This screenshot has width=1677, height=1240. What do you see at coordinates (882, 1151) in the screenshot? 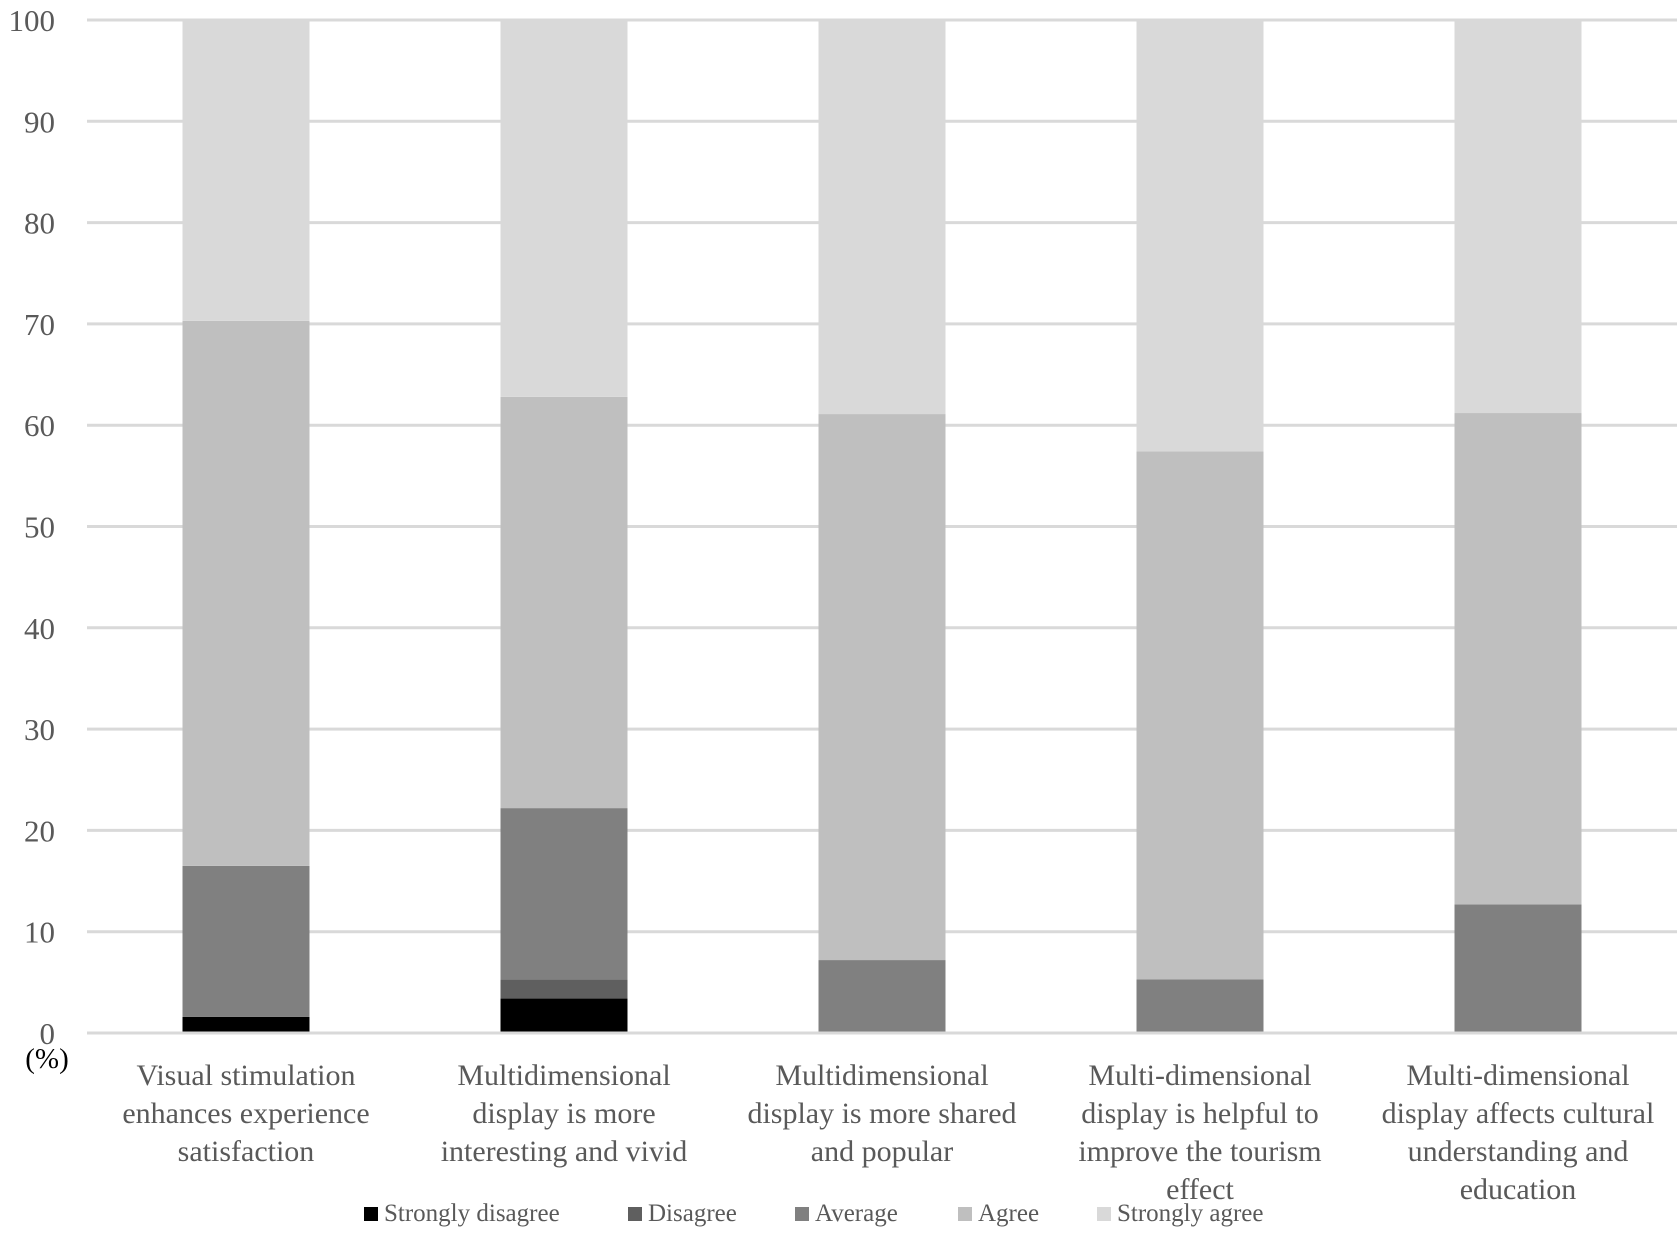
I see `category-label-line: and popular` at bounding box center [882, 1151].